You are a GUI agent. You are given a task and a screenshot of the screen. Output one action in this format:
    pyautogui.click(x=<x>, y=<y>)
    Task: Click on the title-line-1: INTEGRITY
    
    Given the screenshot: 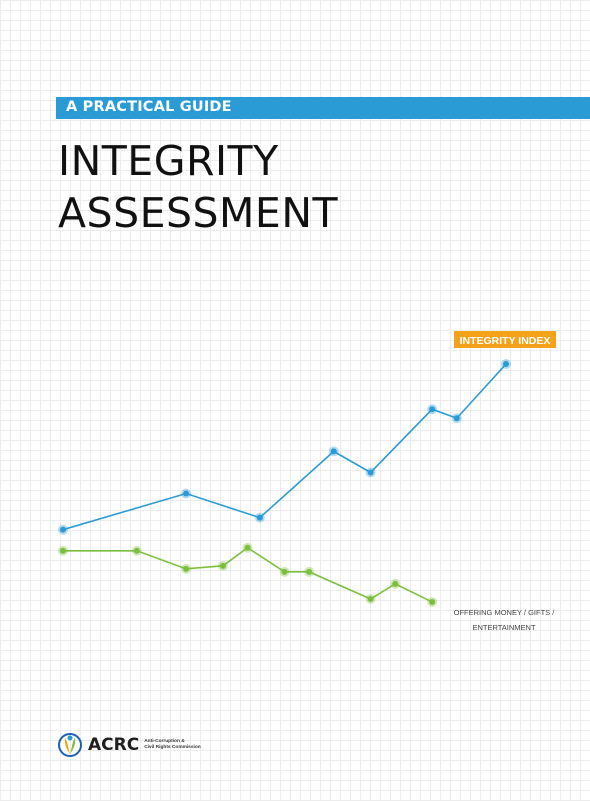 What is the action you would take?
    pyautogui.click(x=168, y=161)
    